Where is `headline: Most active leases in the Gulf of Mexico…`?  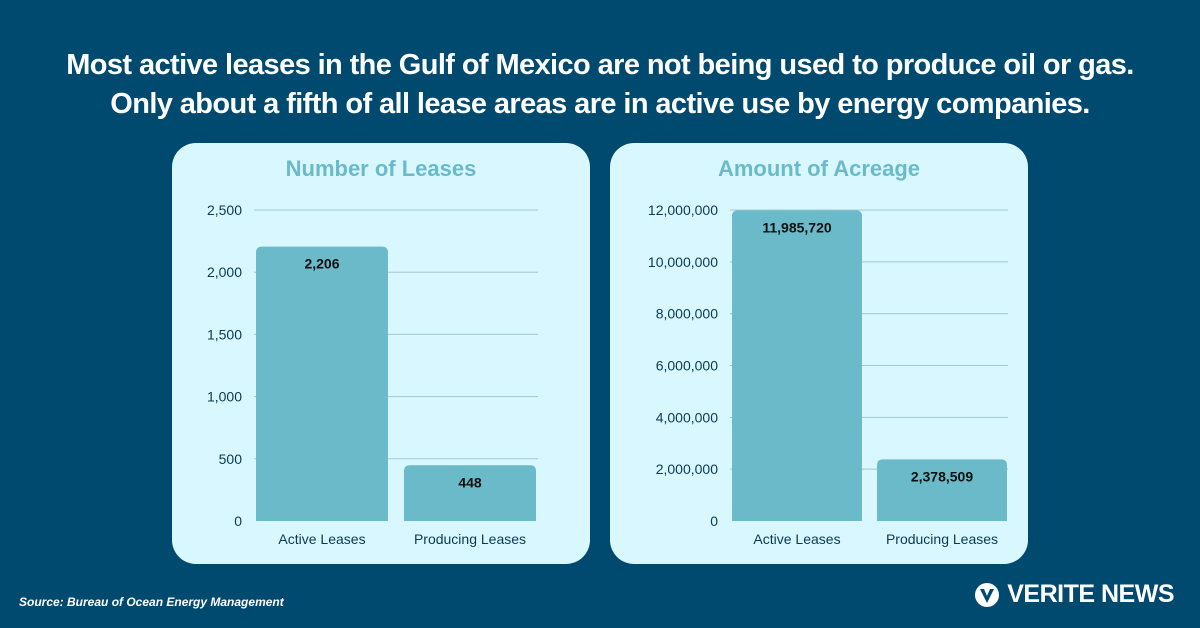
headline: Most active leases in the Gulf of Mexico… is located at coordinates (600, 84).